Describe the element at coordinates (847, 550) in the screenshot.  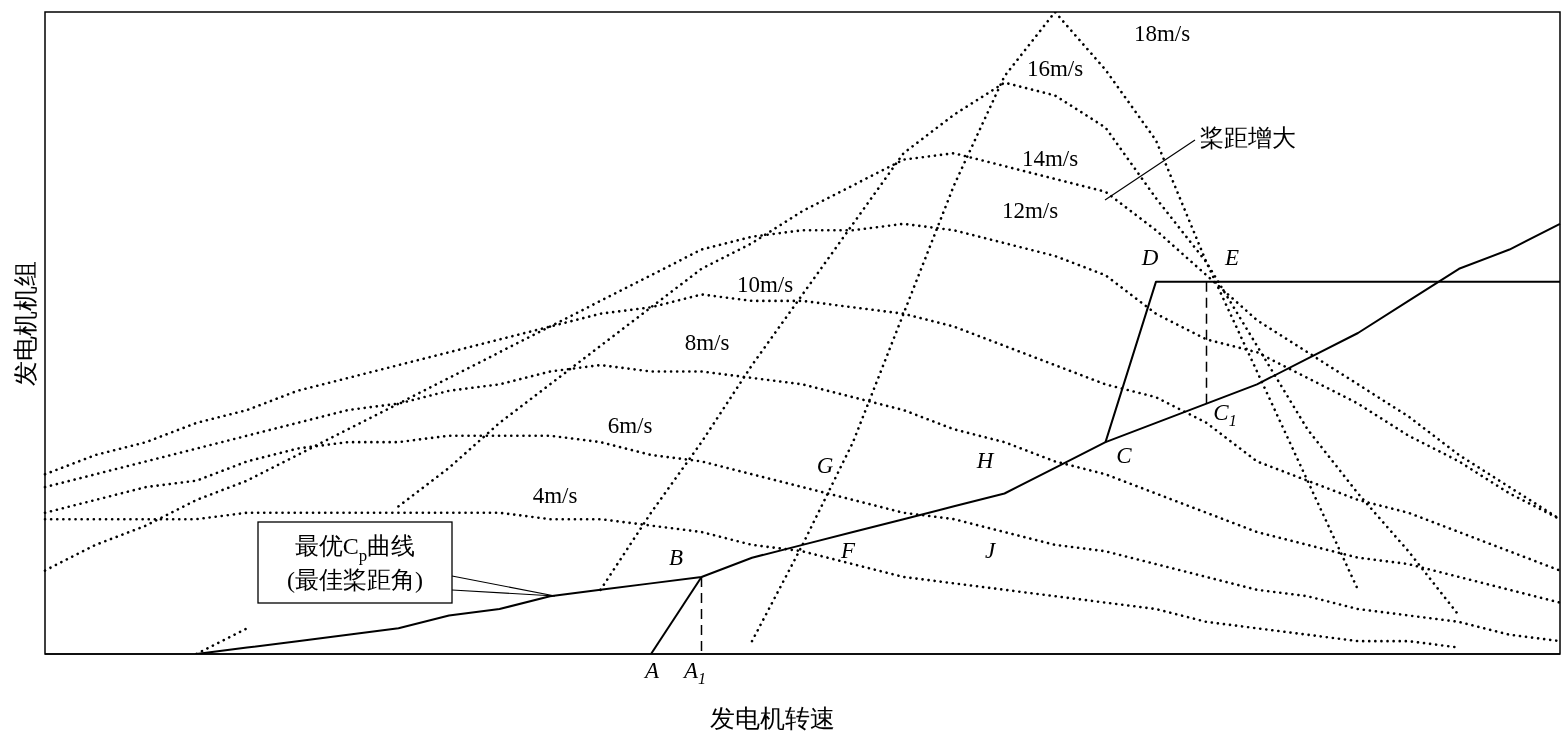
I see `annotation: F` at that location.